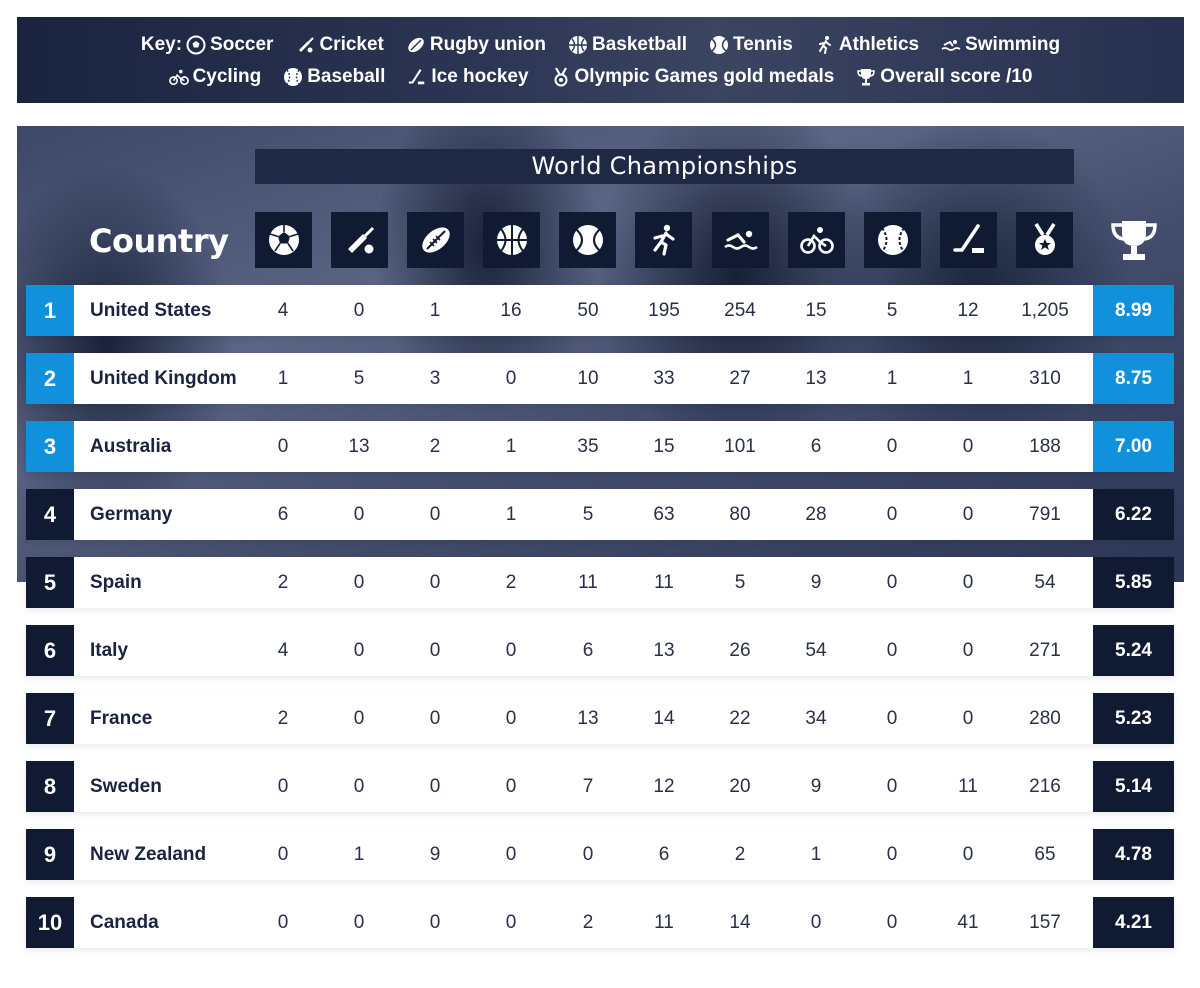 The height and width of the screenshot is (988, 1200). Describe the element at coordinates (944, 77) in the screenshot. I see `key-item-trophy: Overall score /10` at that location.